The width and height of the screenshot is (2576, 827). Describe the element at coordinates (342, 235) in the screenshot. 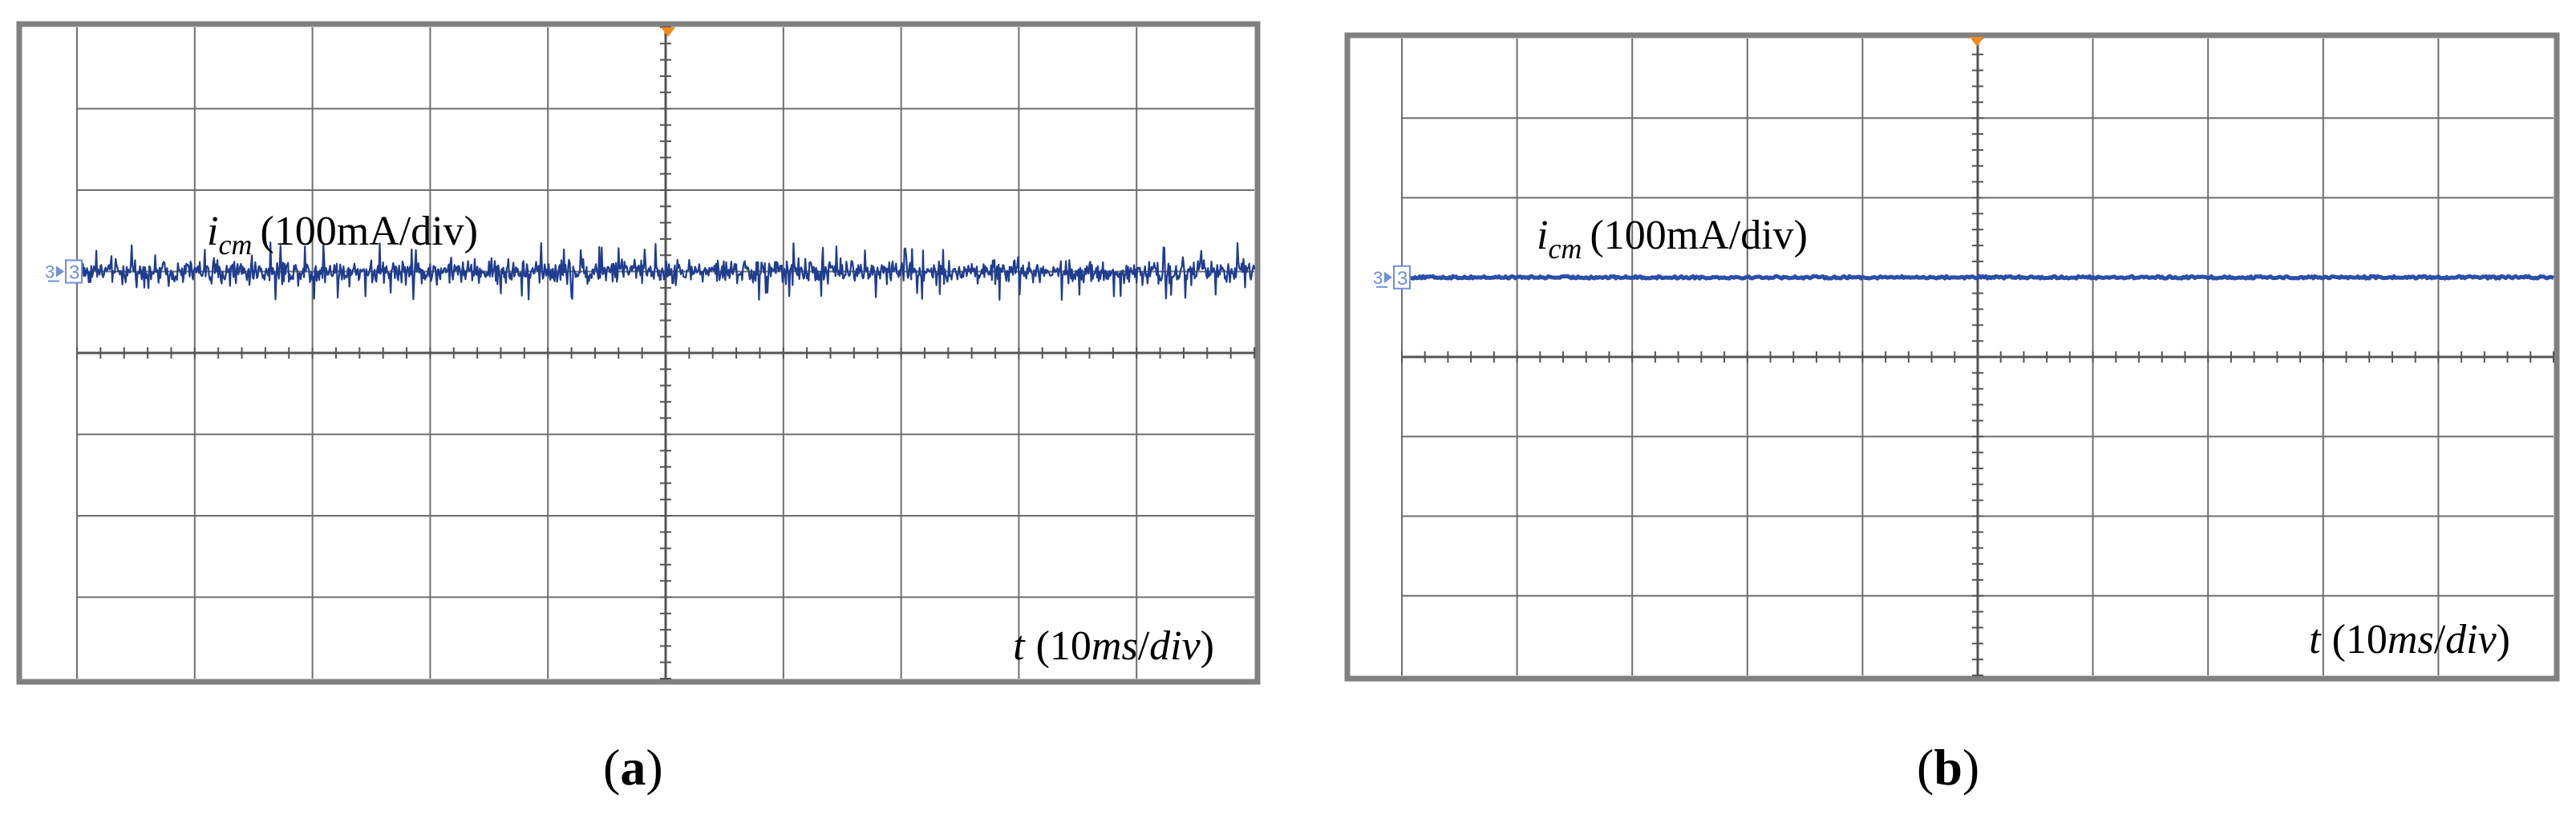

I see `signal-label-a: icm (100mA/div)` at that location.